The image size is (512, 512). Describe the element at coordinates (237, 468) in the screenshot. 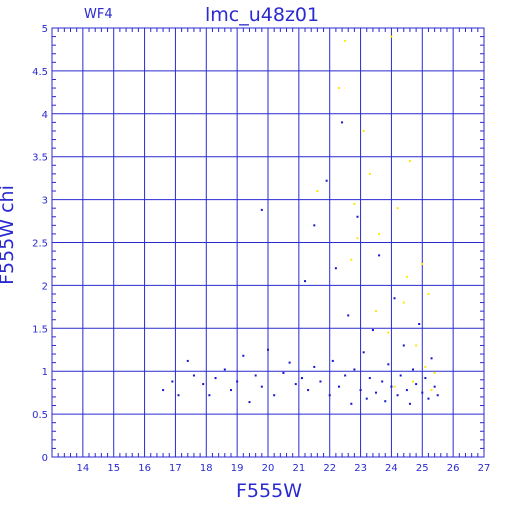

I see `x-tick-label: 19` at that location.